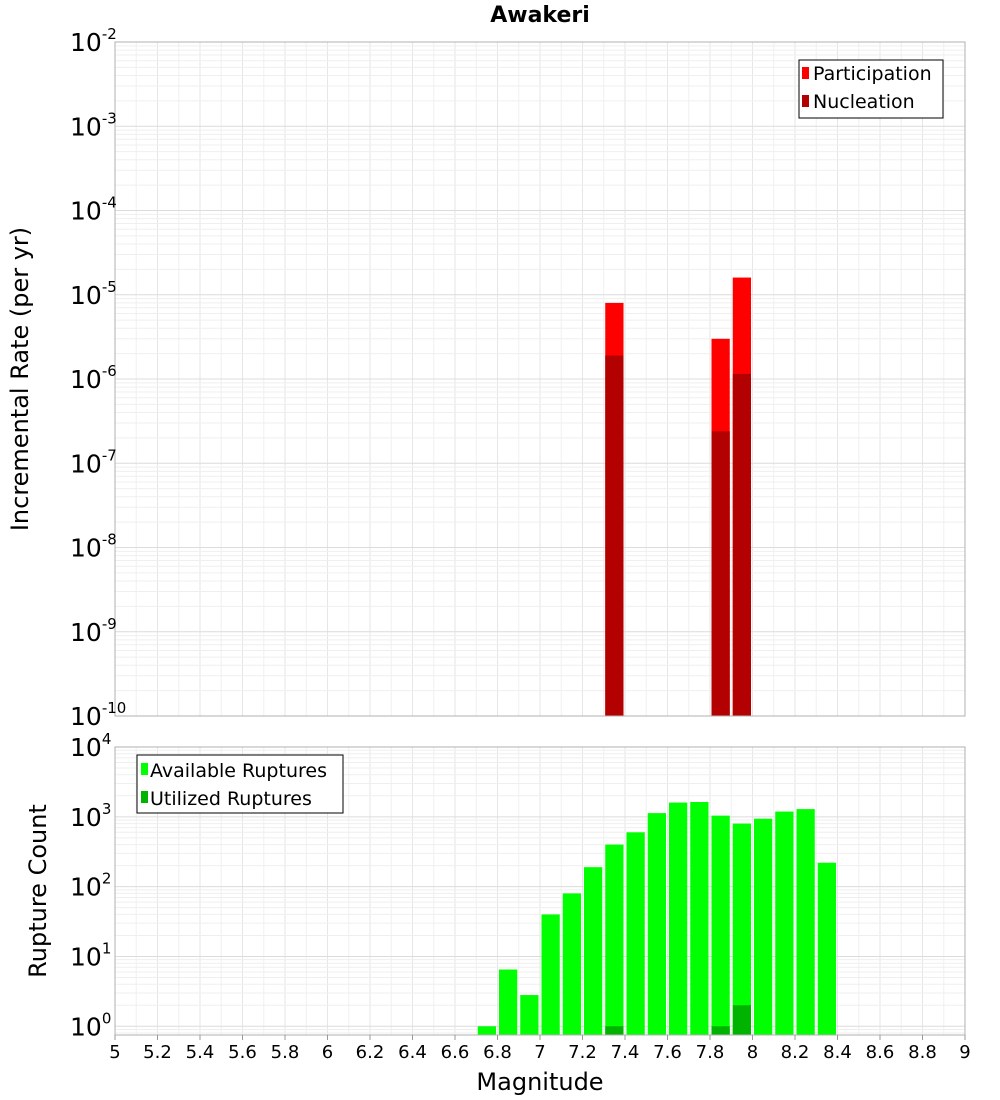 The width and height of the screenshot is (1000, 1100). What do you see at coordinates (699, 918) in the screenshot?
I see `bar-available-7.75` at bounding box center [699, 918].